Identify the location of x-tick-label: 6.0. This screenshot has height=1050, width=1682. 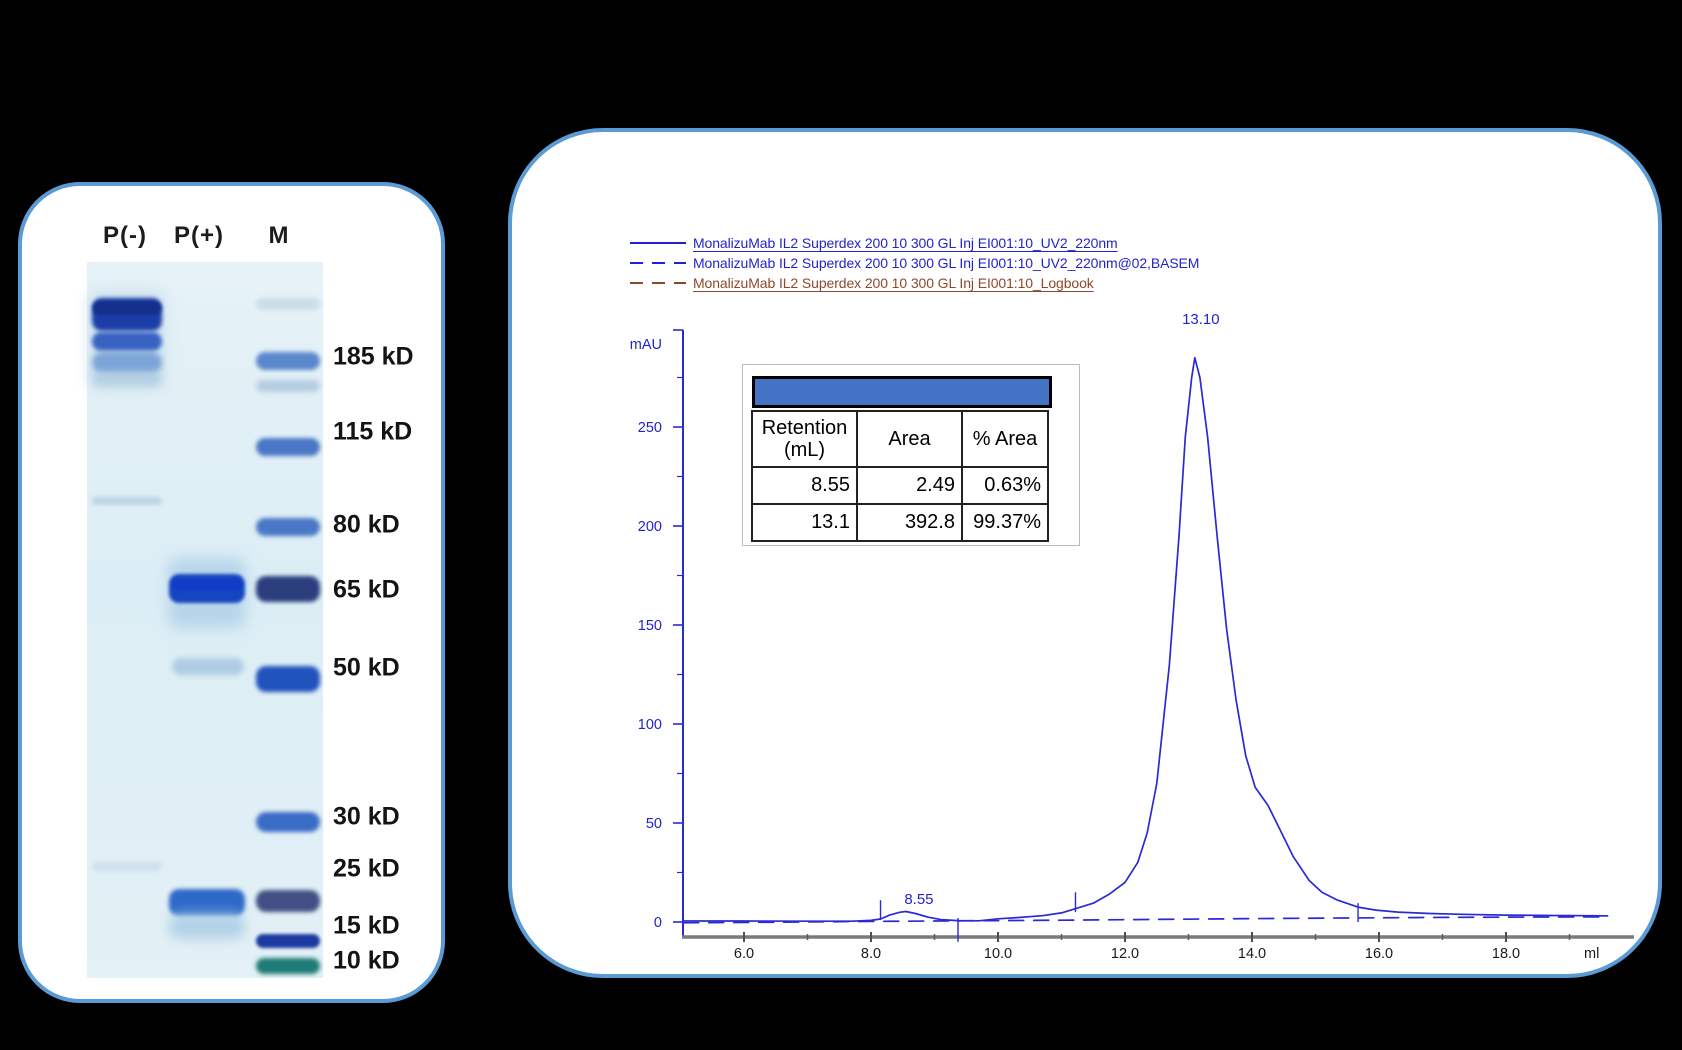
(744, 954).